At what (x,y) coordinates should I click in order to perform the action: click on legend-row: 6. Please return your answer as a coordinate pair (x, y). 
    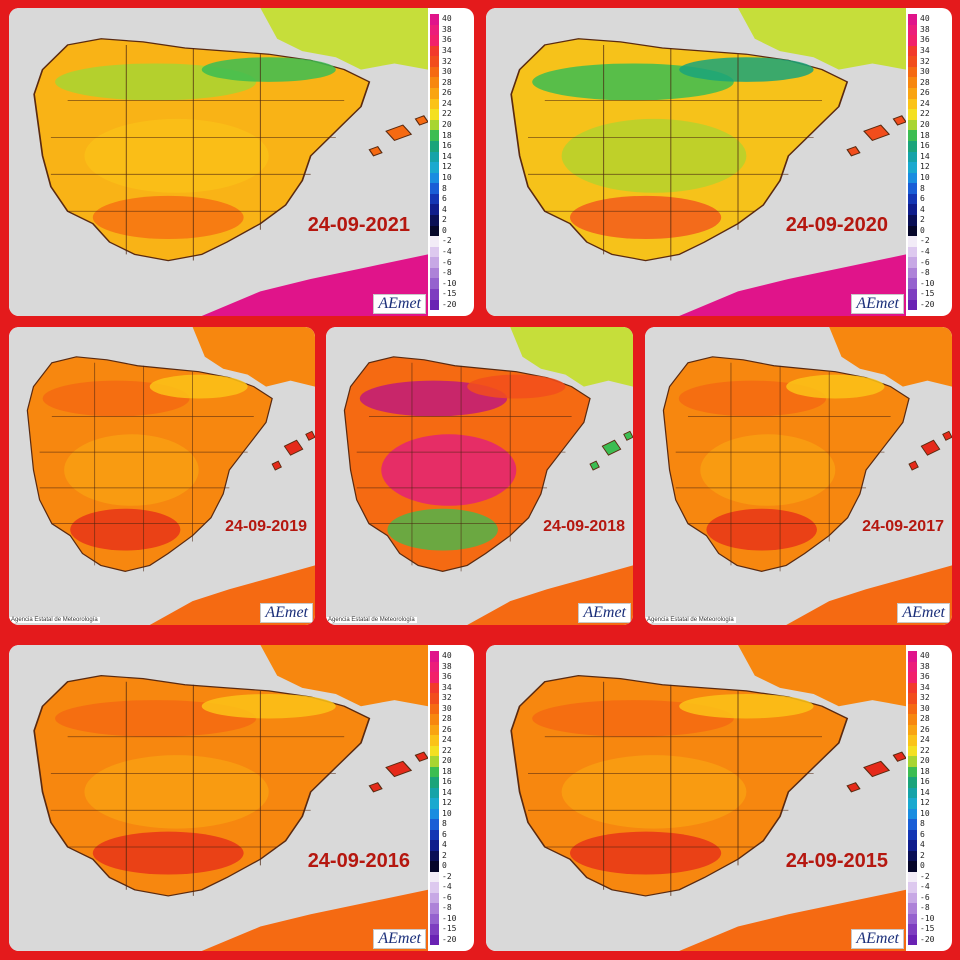
    Looking at the image, I should click on (450, 199).